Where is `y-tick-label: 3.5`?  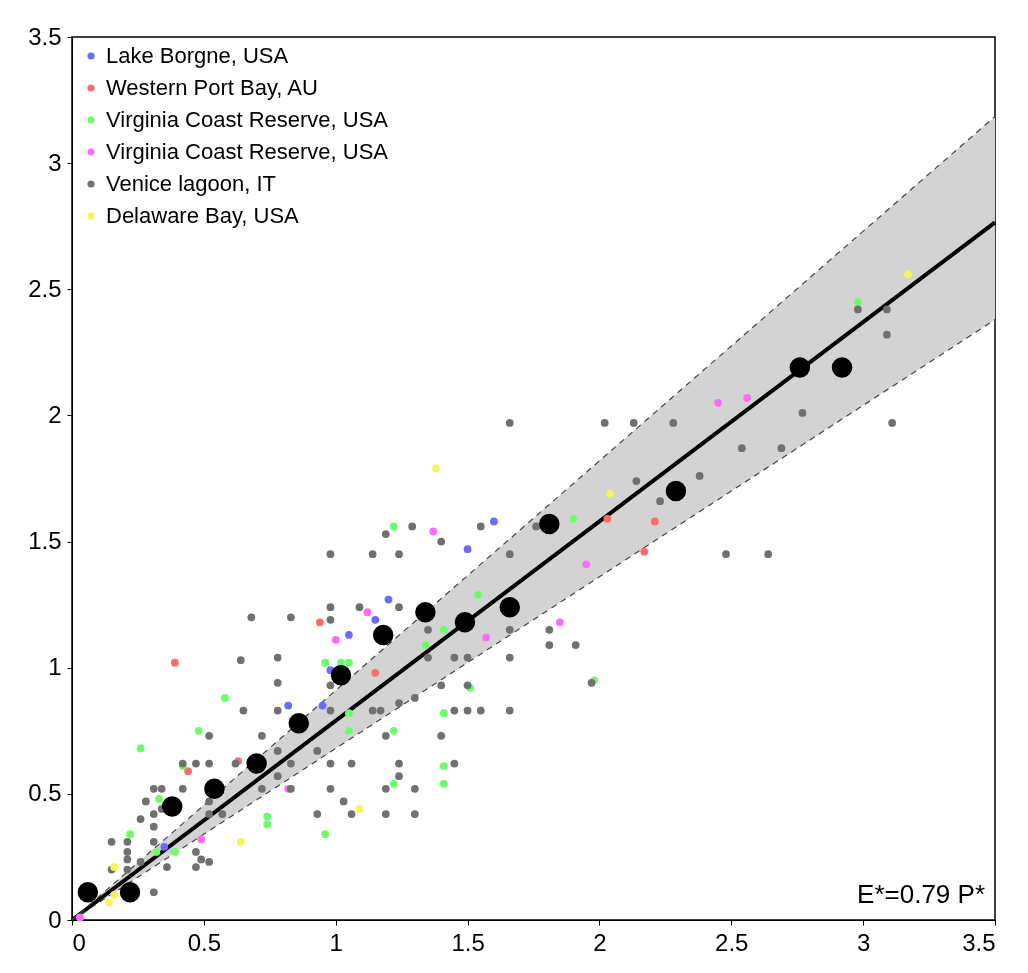 y-tick-label: 3.5 is located at coordinates (45, 36).